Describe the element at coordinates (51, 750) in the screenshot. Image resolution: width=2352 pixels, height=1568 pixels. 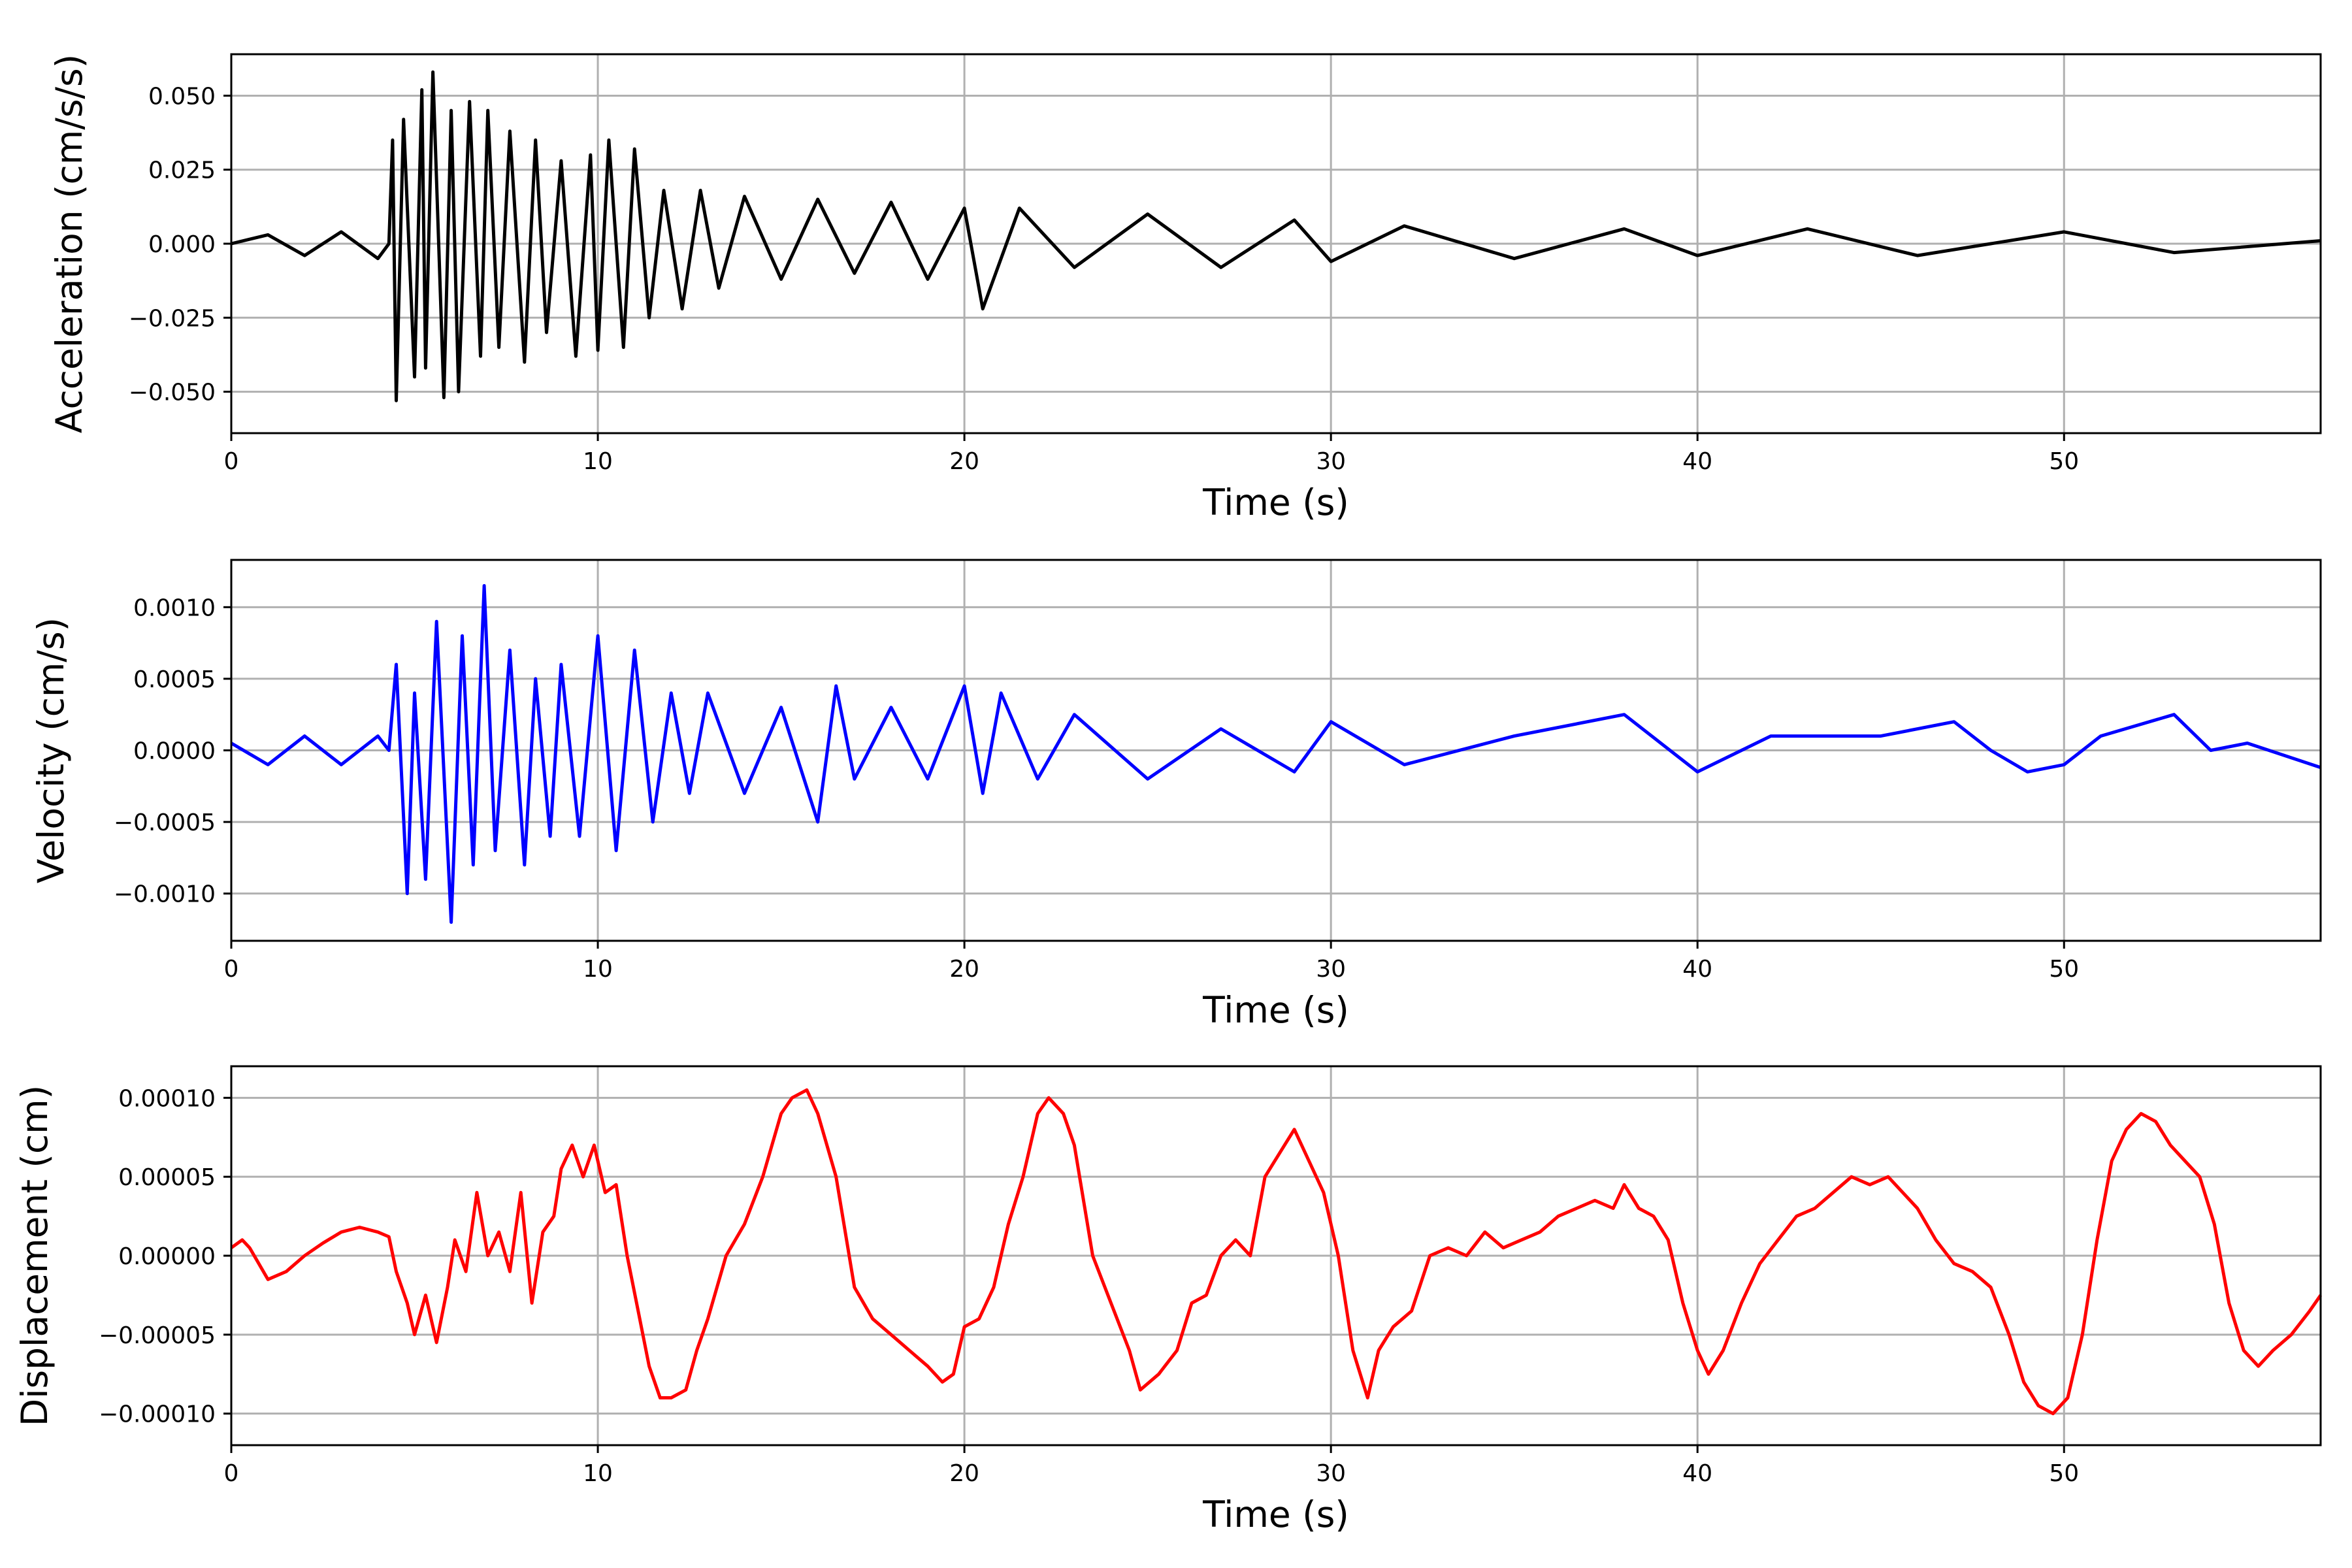
I see `y-axis-label: Velocity (cm/s)` at that location.